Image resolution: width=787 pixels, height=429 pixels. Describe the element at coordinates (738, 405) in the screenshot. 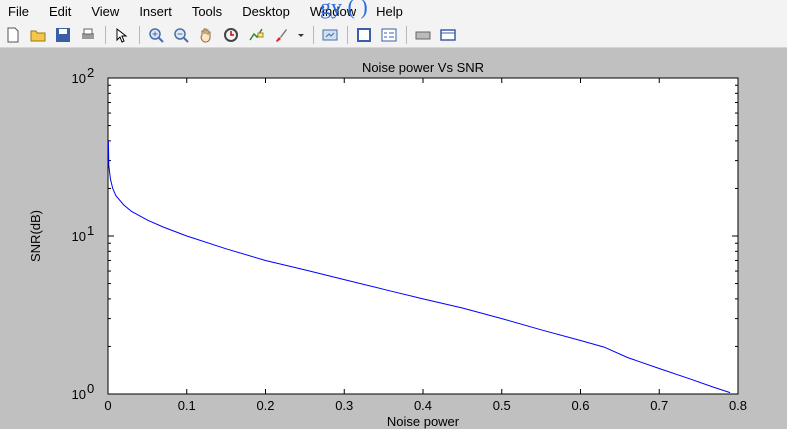

I see `x-tick-label: 0.8` at that location.